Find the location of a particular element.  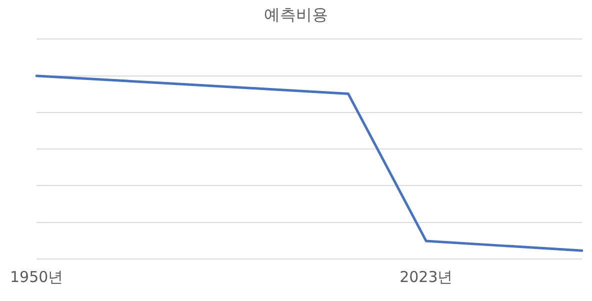

x-tick-label: 1950년 is located at coordinates (37, 277).